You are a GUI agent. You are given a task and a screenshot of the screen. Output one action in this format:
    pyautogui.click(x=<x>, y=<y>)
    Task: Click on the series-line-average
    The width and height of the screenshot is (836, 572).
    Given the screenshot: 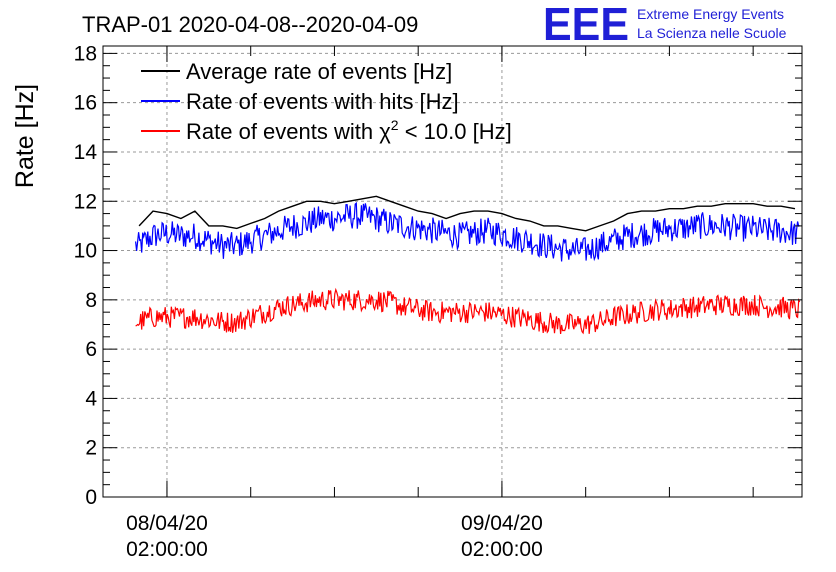 What is the action you would take?
    pyautogui.click(x=467, y=213)
    